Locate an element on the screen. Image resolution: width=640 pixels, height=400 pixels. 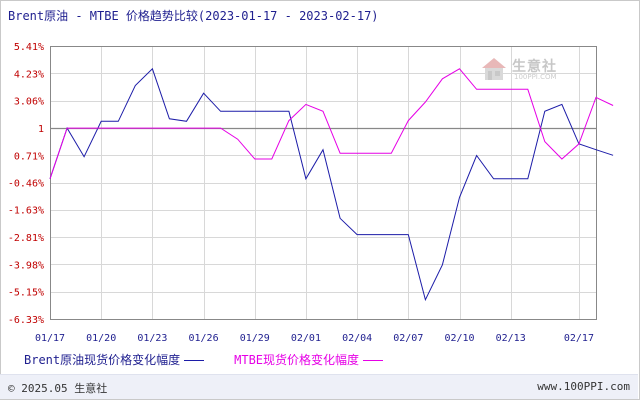
legend-label-mtbe: MTBE现货价格变化幅度 is located at coordinates (297, 360).